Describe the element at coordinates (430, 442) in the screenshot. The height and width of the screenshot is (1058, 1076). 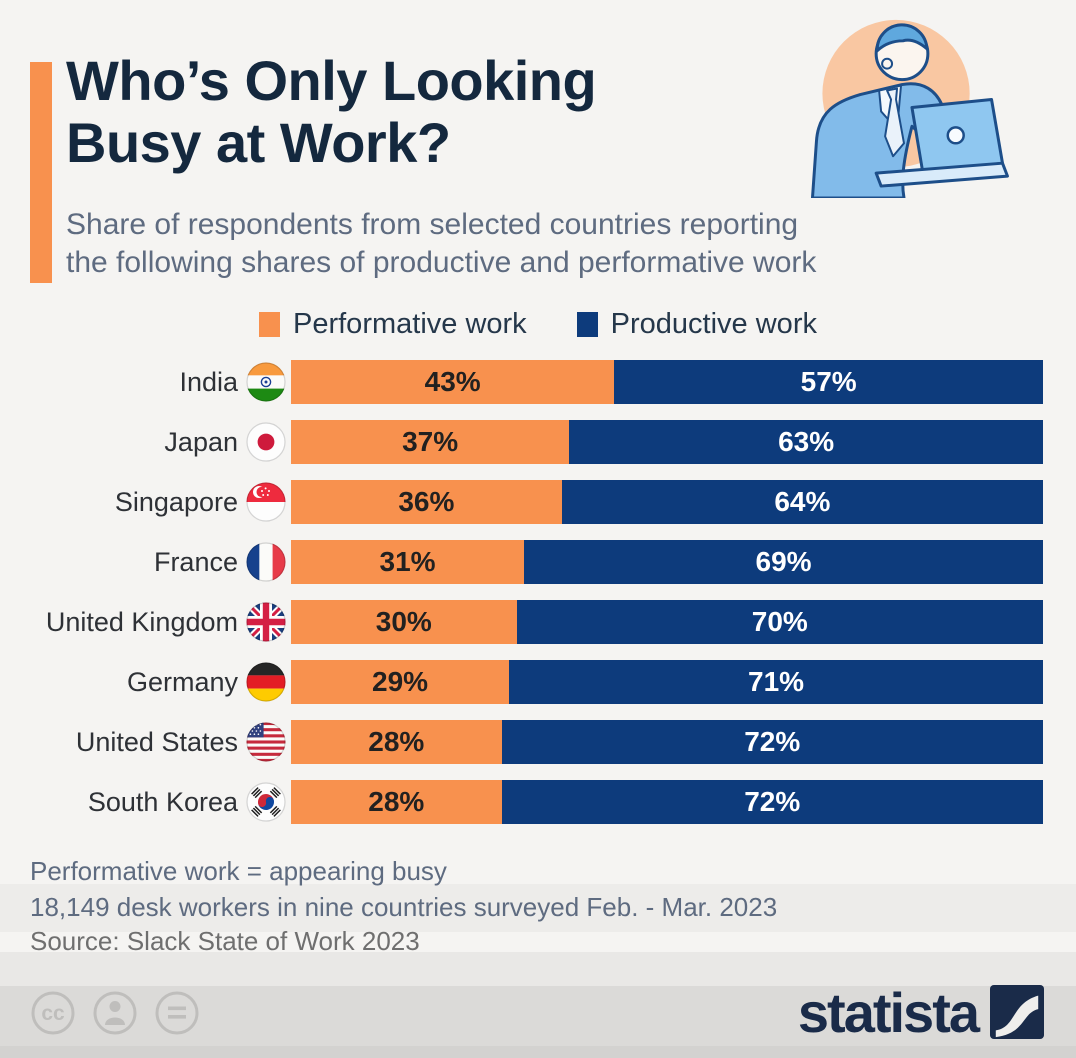
I see `performative-segment: 37%` at that location.